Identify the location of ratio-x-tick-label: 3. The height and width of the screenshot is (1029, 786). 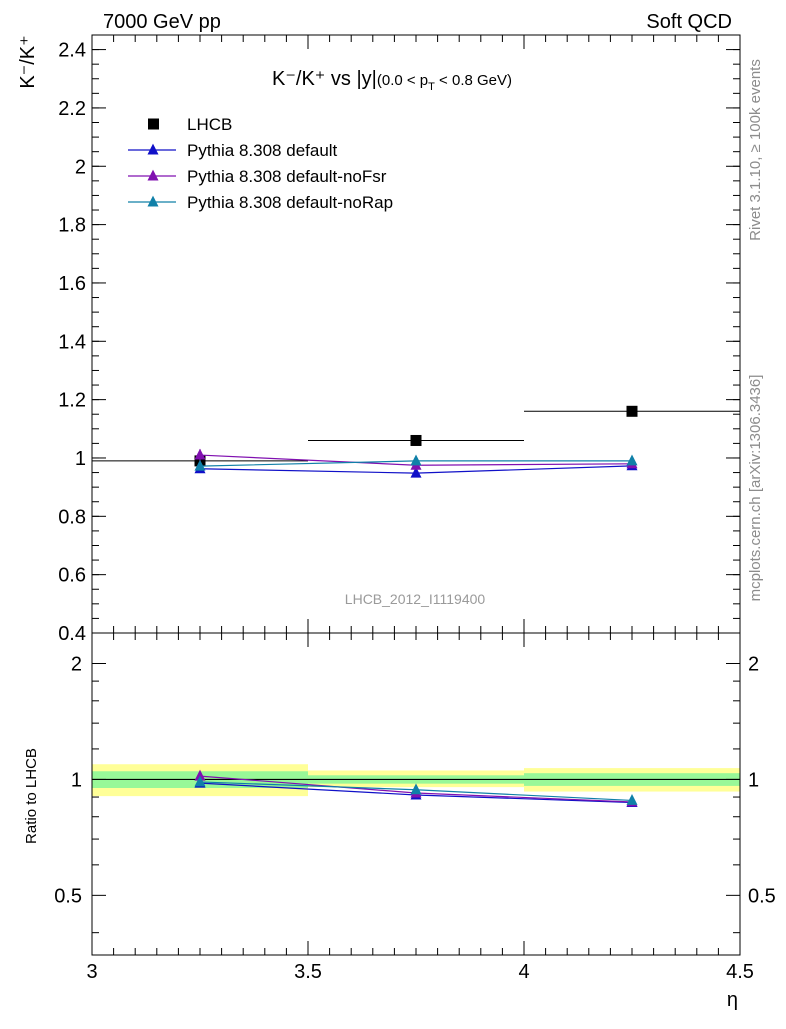
(91, 972).